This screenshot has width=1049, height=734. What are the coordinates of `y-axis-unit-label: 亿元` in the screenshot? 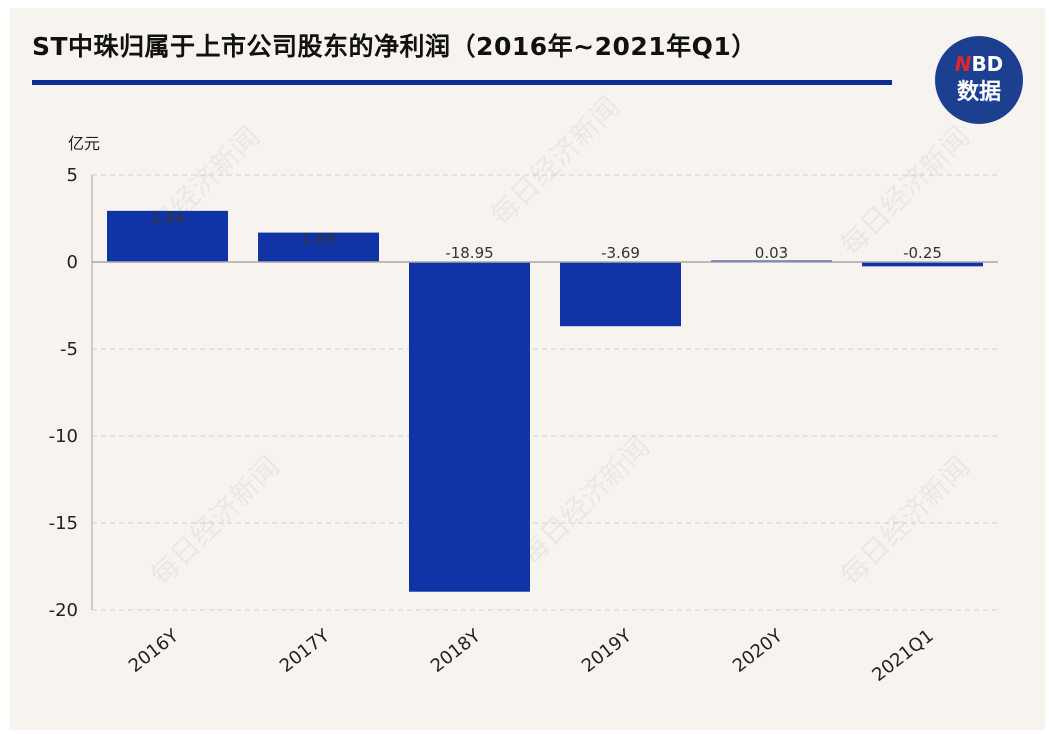 It's located at (84, 143).